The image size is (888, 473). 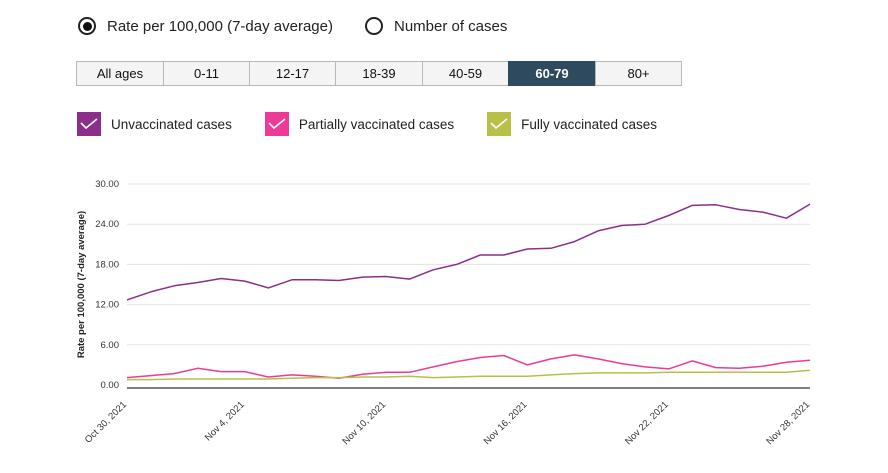 I want to click on x-tick-label: Nov 28, 2021, so click(x=788, y=423).